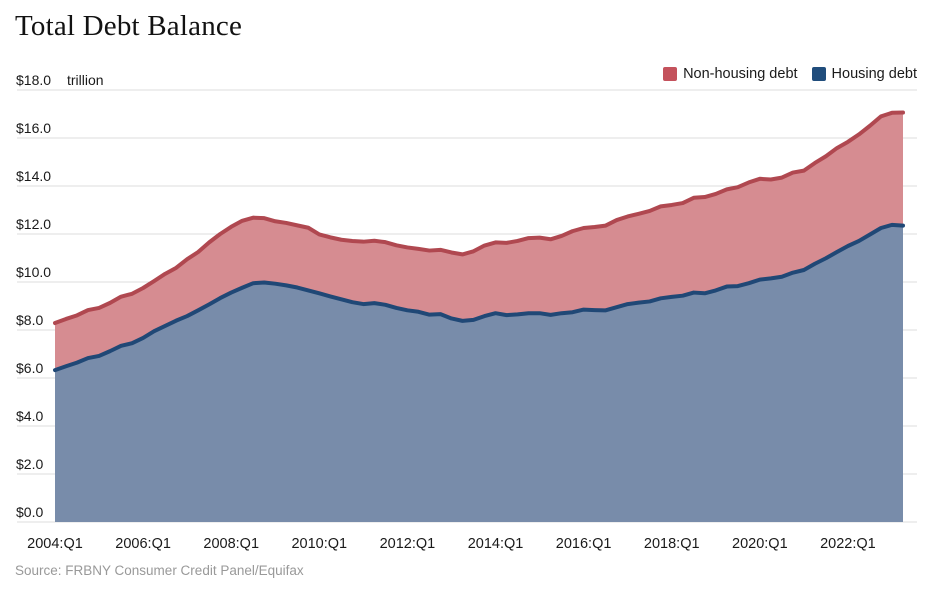  What do you see at coordinates (143, 544) in the screenshot?
I see `x-axis-tick-label: 2006:Q1` at bounding box center [143, 544].